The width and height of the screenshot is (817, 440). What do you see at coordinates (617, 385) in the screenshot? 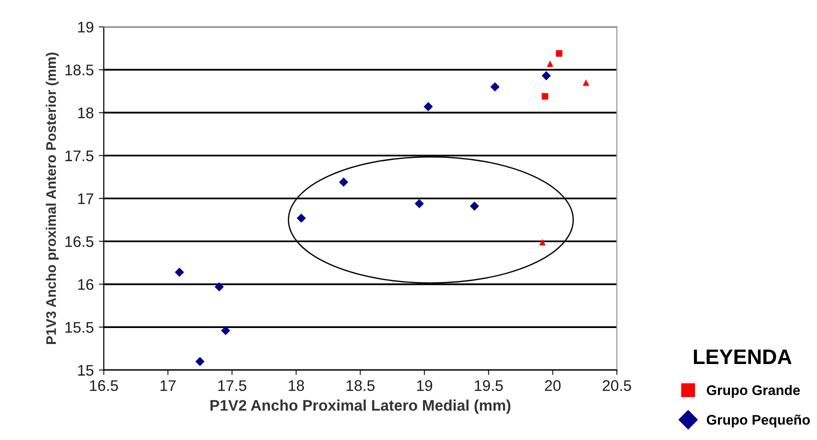
I see `x-tick-label: 20.5` at bounding box center [617, 385].